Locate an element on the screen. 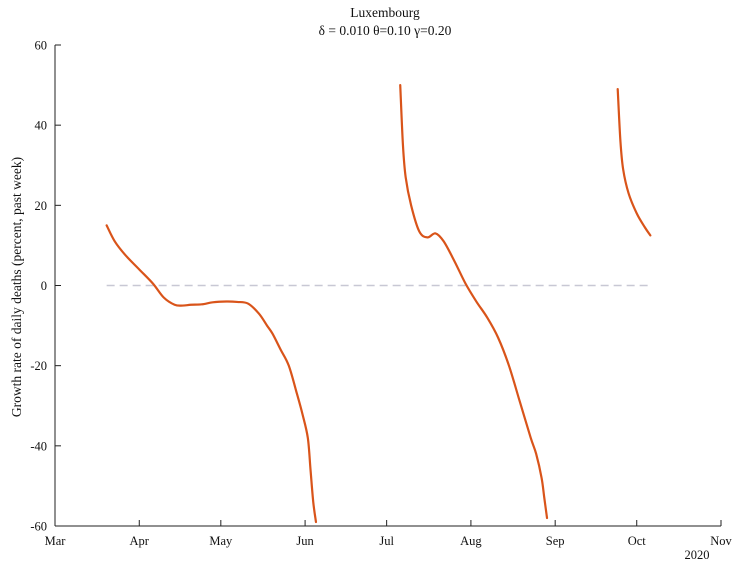  series-line-segment is located at coordinates (634, 162).